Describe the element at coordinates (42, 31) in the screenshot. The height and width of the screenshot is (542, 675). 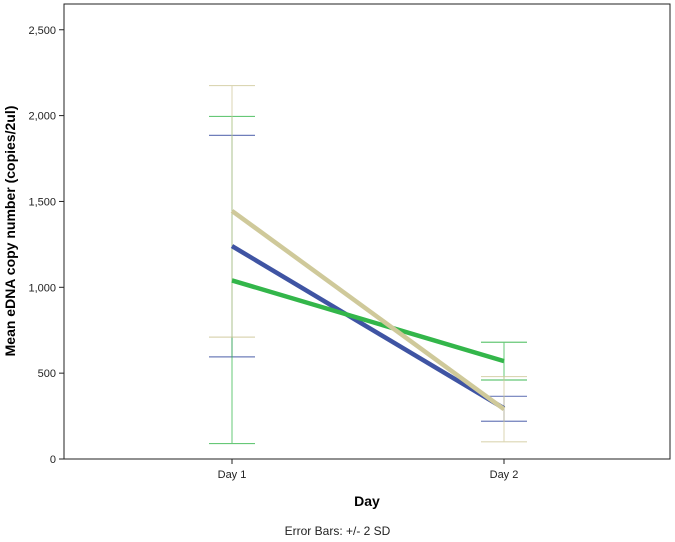
I see `y-tick-label: 2,500` at that location.